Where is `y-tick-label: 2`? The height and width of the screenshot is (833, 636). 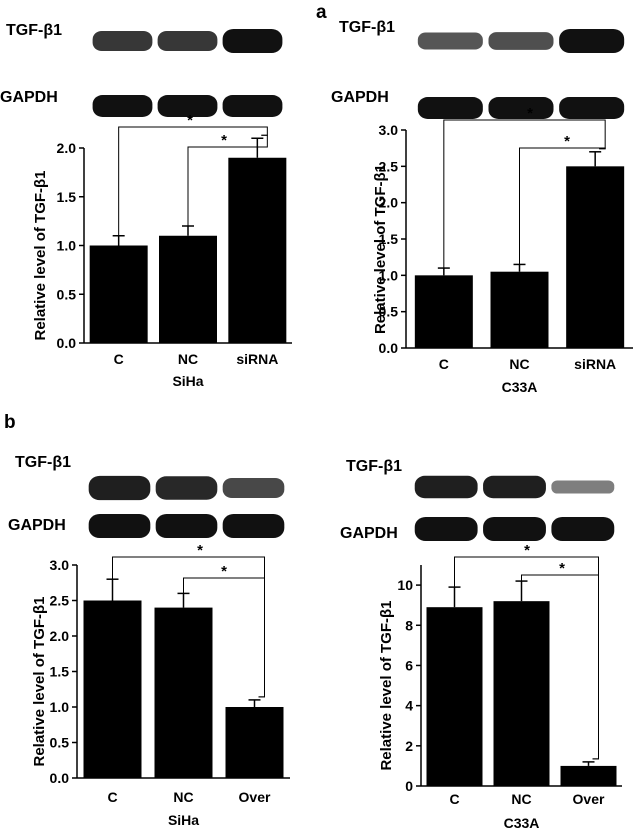 y-tick-label: 2 is located at coordinates (409, 746).